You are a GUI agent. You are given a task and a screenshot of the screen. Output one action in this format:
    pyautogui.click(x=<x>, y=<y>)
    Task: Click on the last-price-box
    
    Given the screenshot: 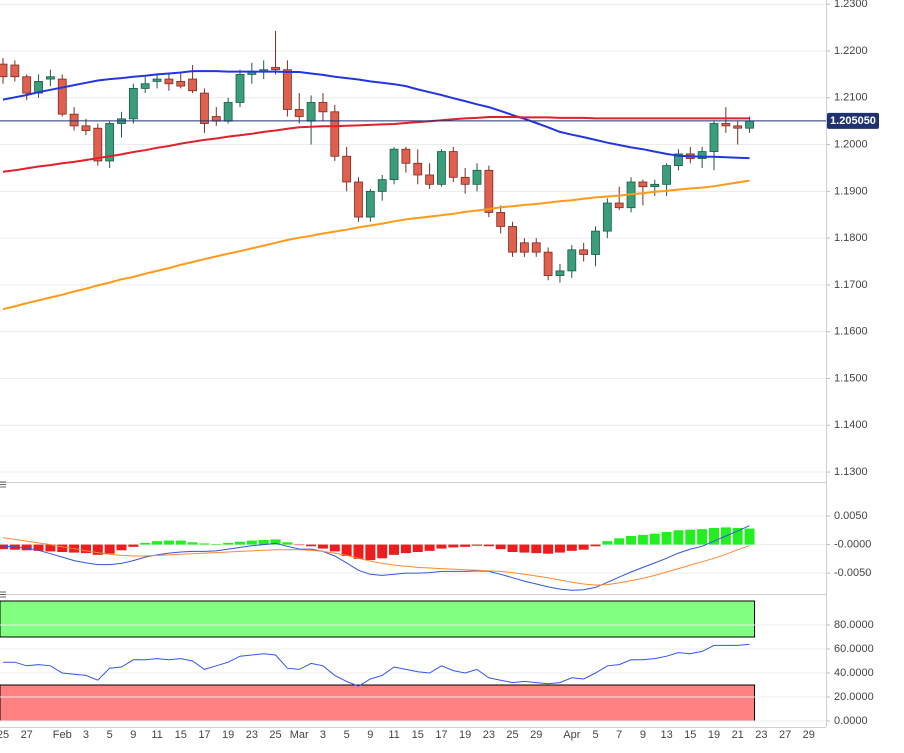 What is the action you would take?
    pyautogui.click(x=853, y=120)
    